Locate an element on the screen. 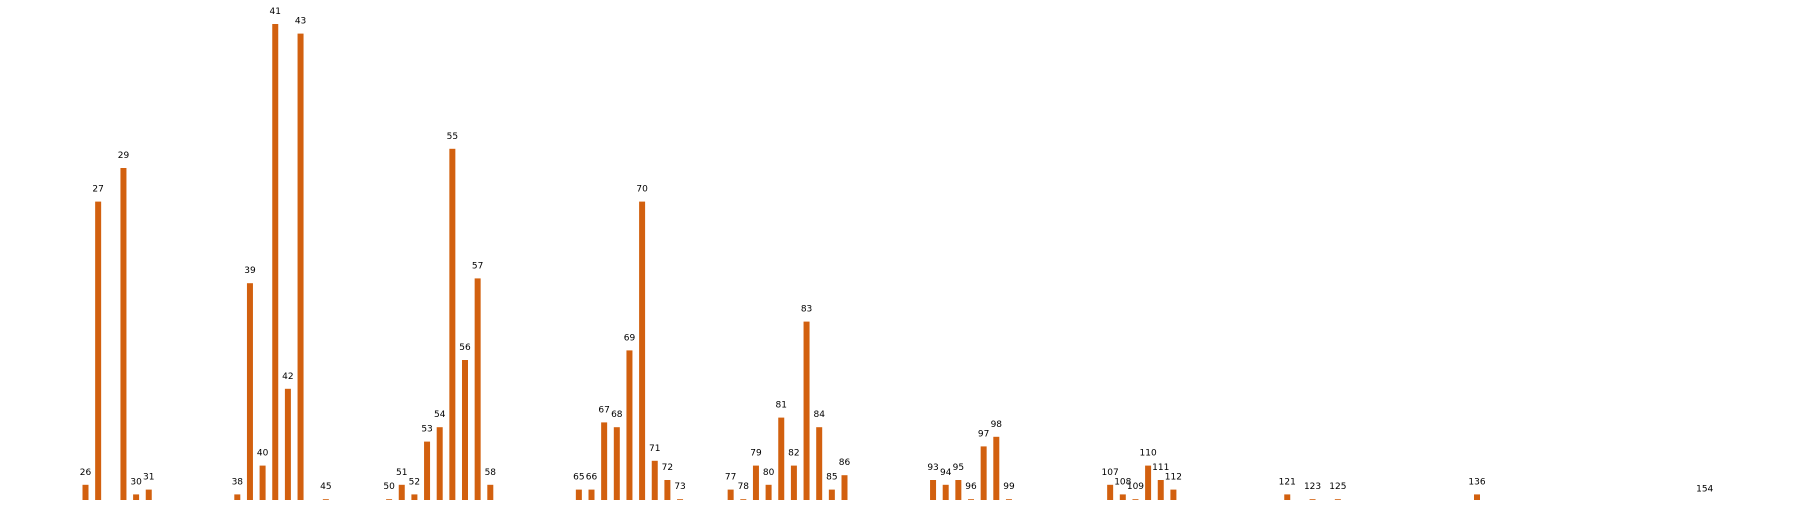 The height and width of the screenshot is (505, 1800). bar-label-82: 82 is located at coordinates (793, 454).